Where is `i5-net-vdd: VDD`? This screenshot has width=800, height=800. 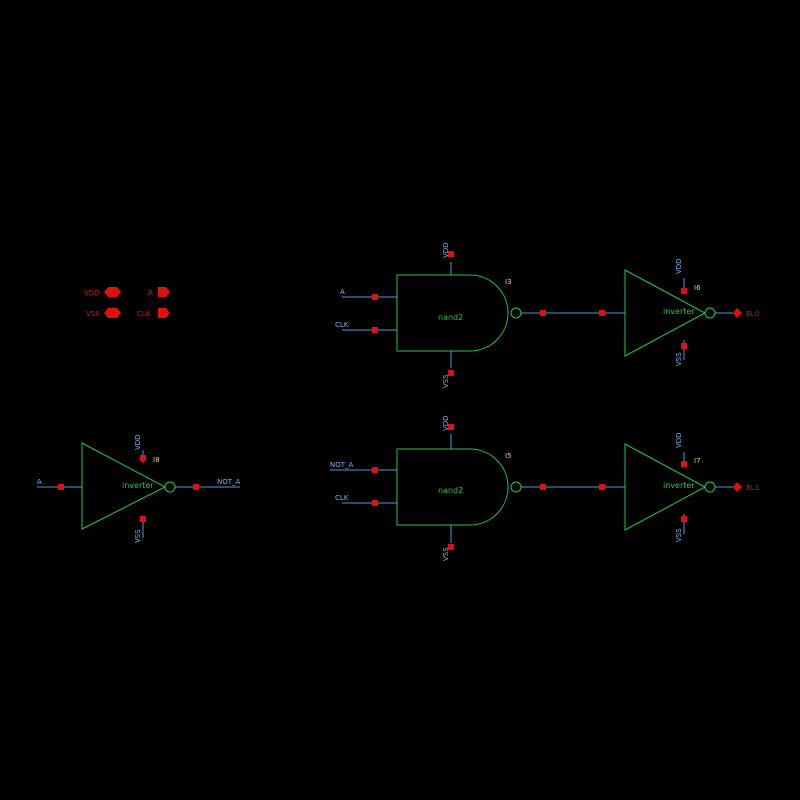 i5-net-vdd: VDD is located at coordinates (446, 423).